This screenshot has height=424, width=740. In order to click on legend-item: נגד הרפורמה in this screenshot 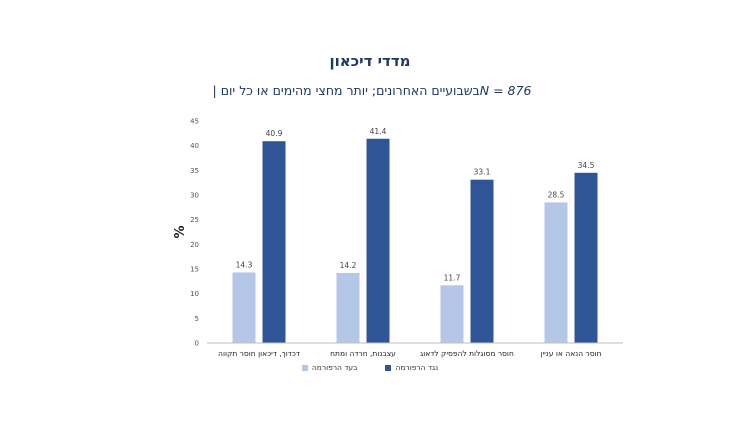, I will do `click(411, 367)`.